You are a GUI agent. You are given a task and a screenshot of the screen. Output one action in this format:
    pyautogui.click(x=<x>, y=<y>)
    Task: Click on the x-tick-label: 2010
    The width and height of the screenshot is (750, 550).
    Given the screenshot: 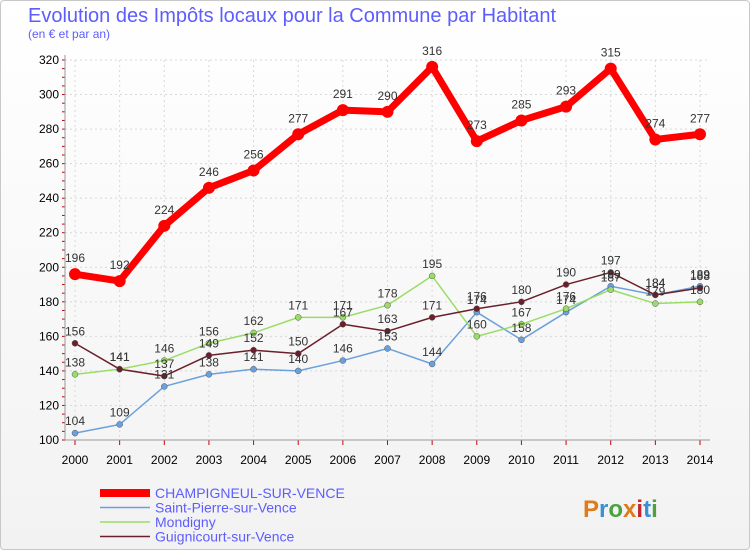 What is the action you would take?
    pyautogui.click(x=521, y=460)
    